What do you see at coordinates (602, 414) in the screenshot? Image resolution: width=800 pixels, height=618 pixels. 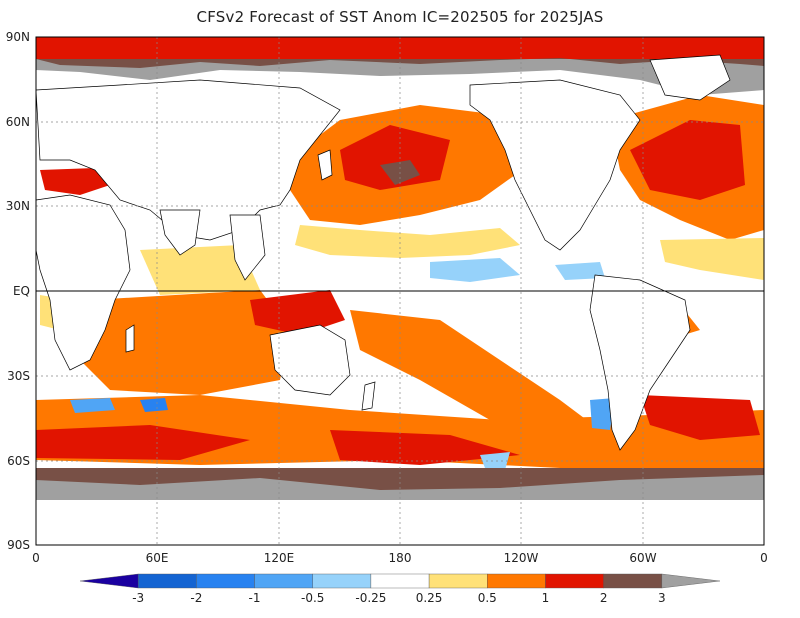 I see `argentine-cool-patch` at bounding box center [602, 414].